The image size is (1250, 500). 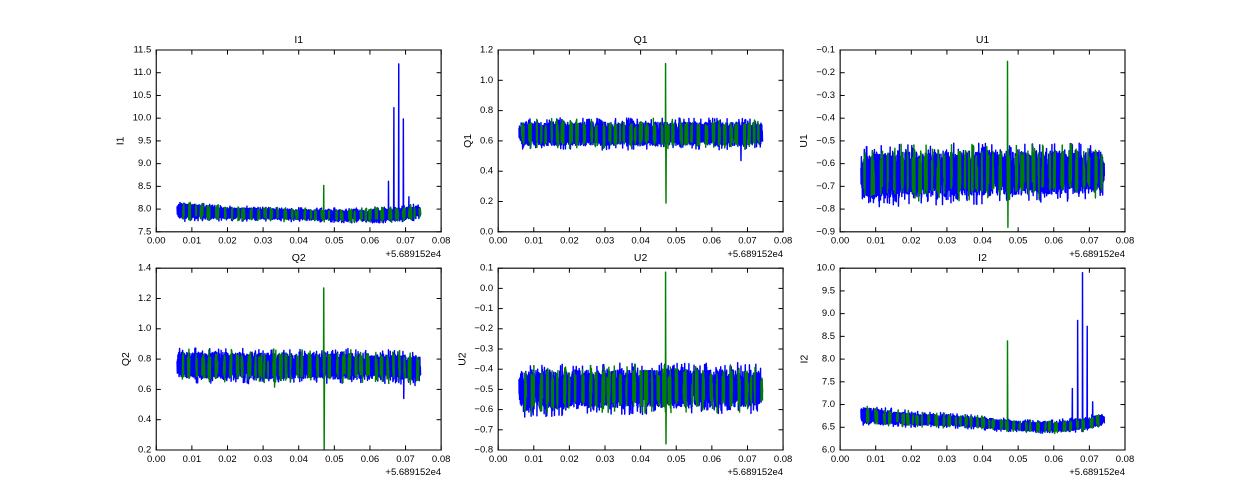 What do you see at coordinates (144, 389) in the screenshot?
I see `svg-text: 0.6` at bounding box center [144, 389].